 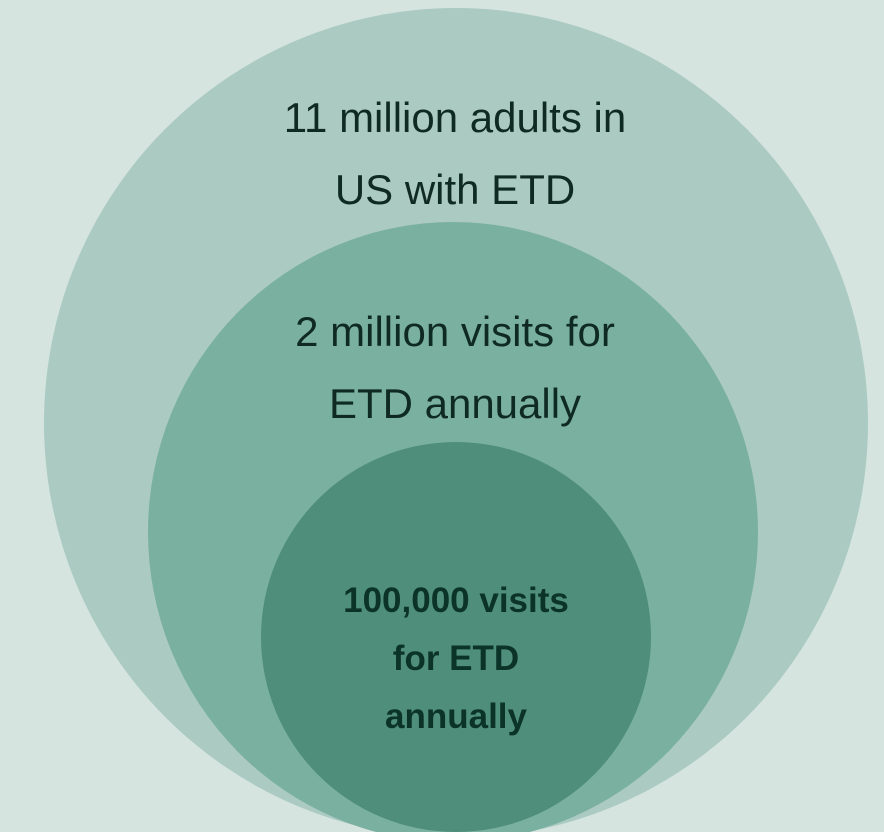 I want to click on inner-circle-label: 100,000 visits for ETD annually, so click(x=456, y=659).